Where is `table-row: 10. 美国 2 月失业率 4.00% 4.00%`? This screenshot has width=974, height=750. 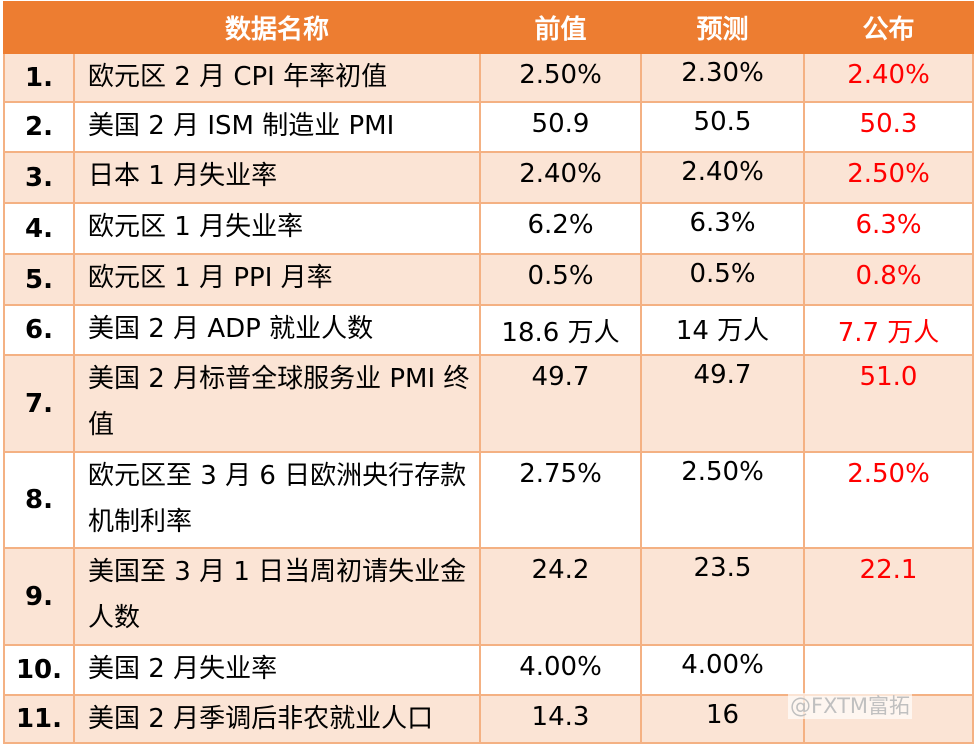
table-row: 10. 美国 2 月失业率 4.00% 4.00% is located at coordinates (488, 670).